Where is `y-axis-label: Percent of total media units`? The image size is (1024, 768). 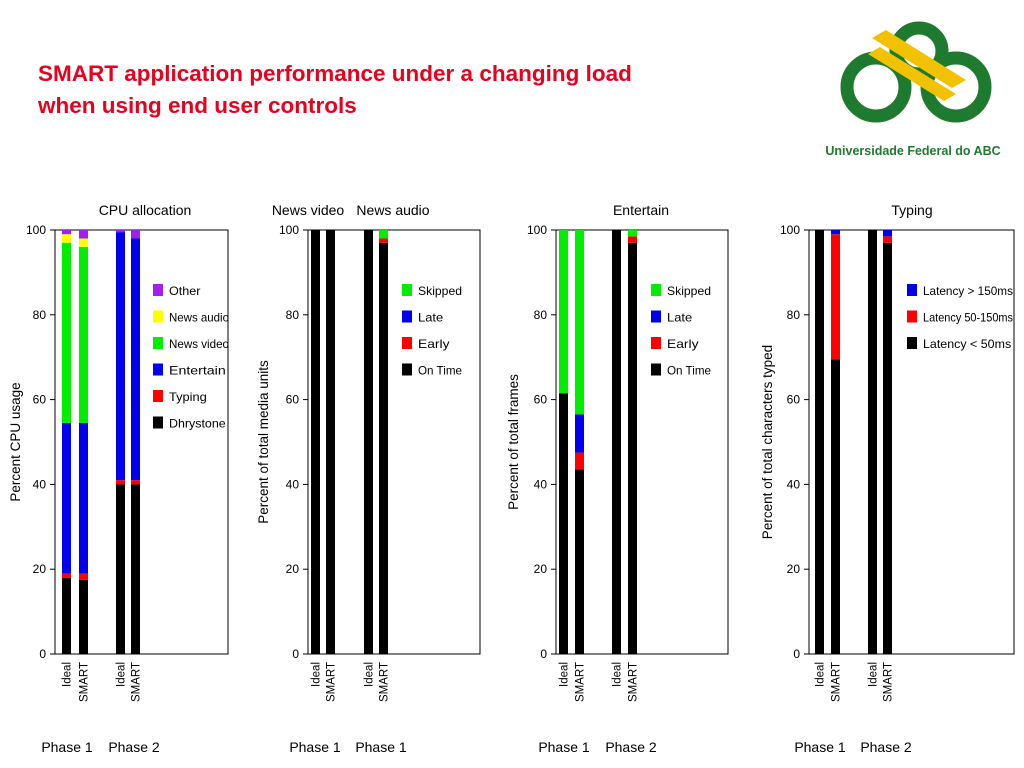
y-axis-label: Percent of total media units is located at coordinates (263, 442).